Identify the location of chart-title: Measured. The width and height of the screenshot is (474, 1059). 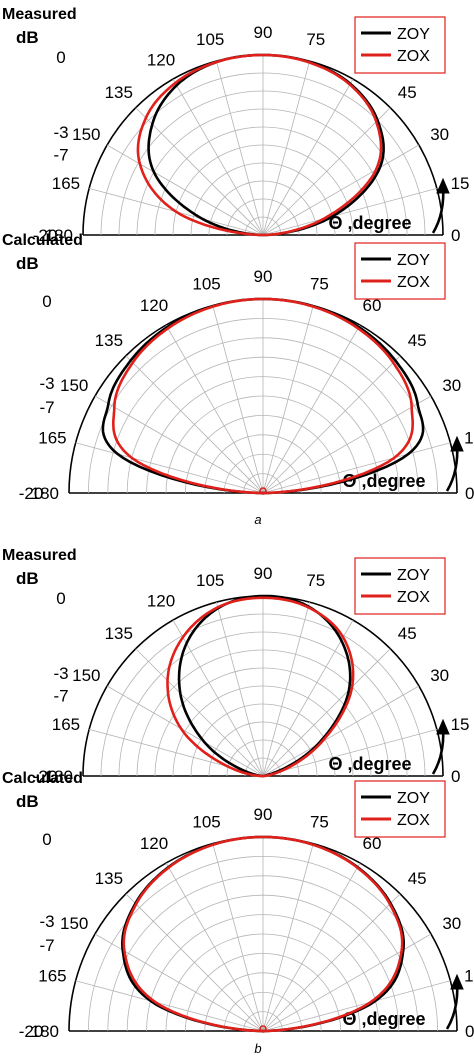
(39, 555).